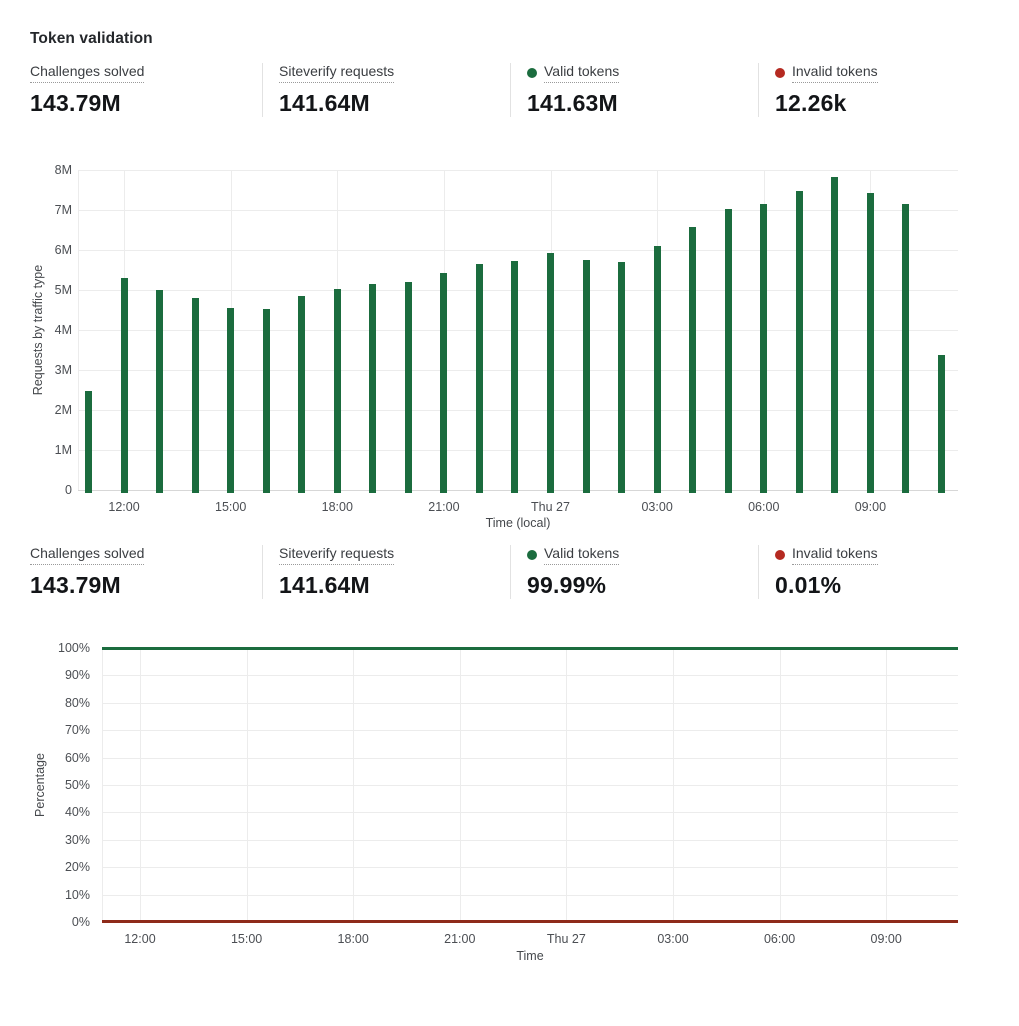 The image size is (1019, 1026). What do you see at coordinates (386, 90) in the screenshot?
I see `stat-siteverify-requests: Siteverify requests 141.64M` at bounding box center [386, 90].